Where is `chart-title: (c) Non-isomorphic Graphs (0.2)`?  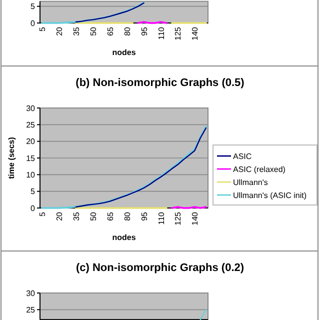 chart-title: (c) Non-isomorphic Graphs (0.2) is located at coordinates (160, 268).